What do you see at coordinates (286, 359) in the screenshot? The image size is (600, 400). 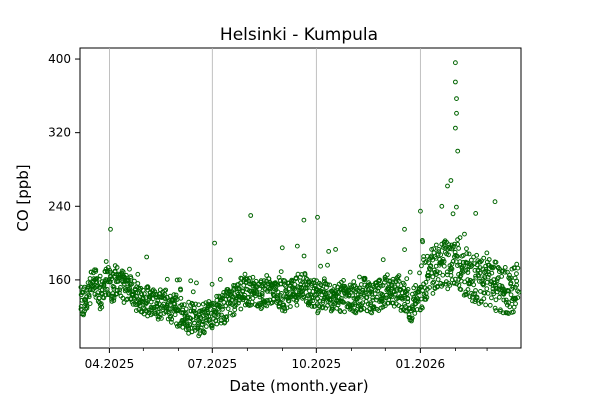 I see `x-axis: 04.2025 07.2025 10.2025 01.2026` at bounding box center [286, 359].